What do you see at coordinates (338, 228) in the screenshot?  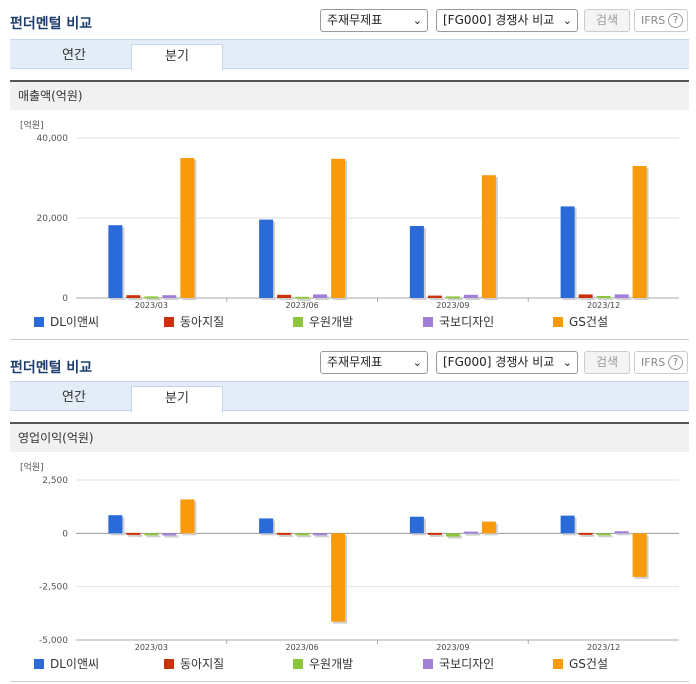 I see `bar-5-2023/06` at bounding box center [338, 228].